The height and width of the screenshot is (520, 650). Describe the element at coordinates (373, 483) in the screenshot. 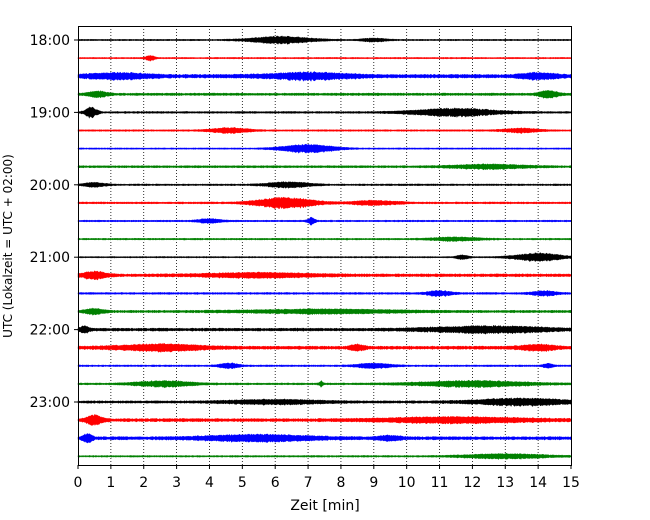

I see `x-tick-label-9: 9` at that location.